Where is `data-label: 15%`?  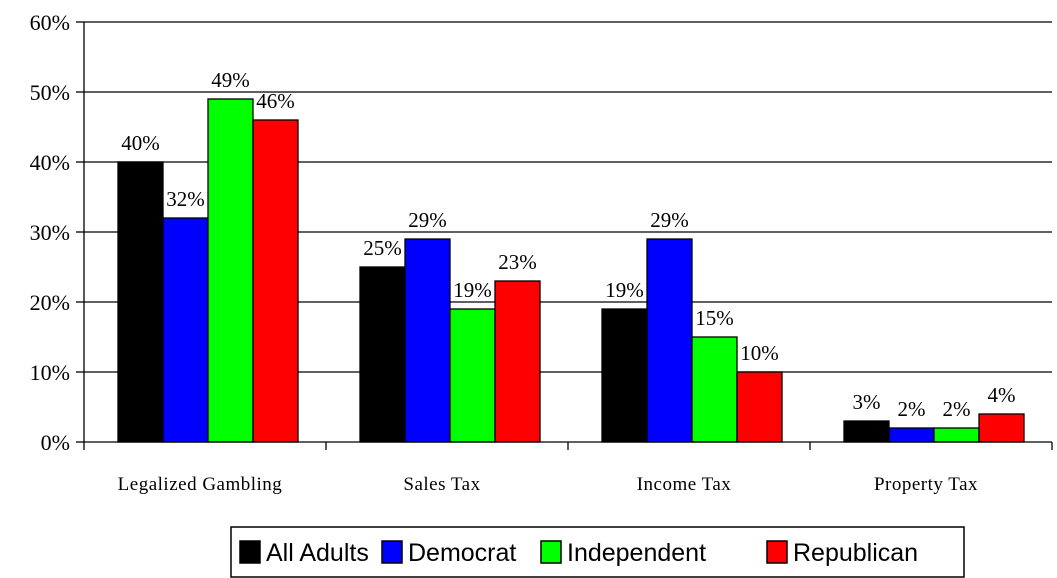
data-label: 15% is located at coordinates (714, 318).